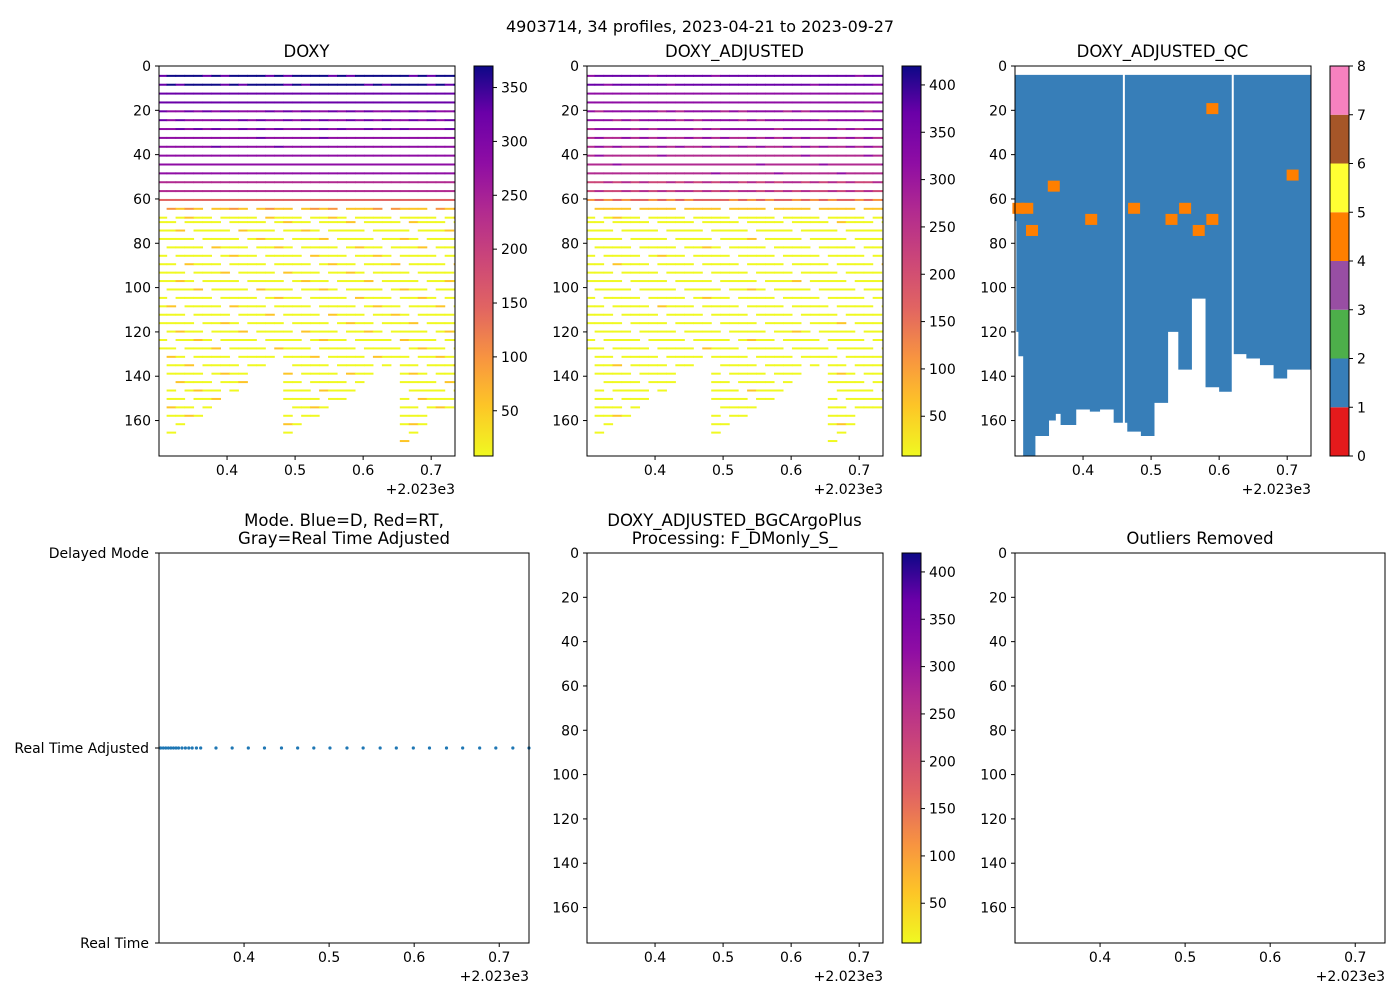 Image resolution: width=1400 pixels, height=1000 pixels. I want to click on colorbar-tick-label: 50, so click(938, 417).